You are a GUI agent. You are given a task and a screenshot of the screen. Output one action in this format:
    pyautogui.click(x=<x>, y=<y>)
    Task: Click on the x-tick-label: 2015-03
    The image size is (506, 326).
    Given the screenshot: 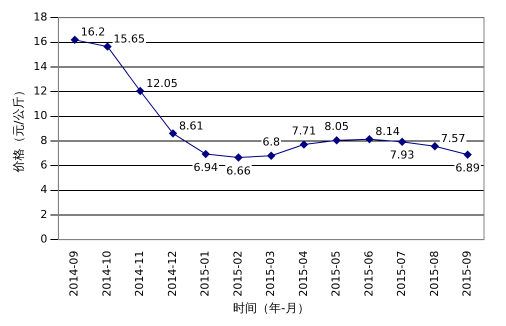 What is the action you would take?
    pyautogui.click(x=271, y=273)
    